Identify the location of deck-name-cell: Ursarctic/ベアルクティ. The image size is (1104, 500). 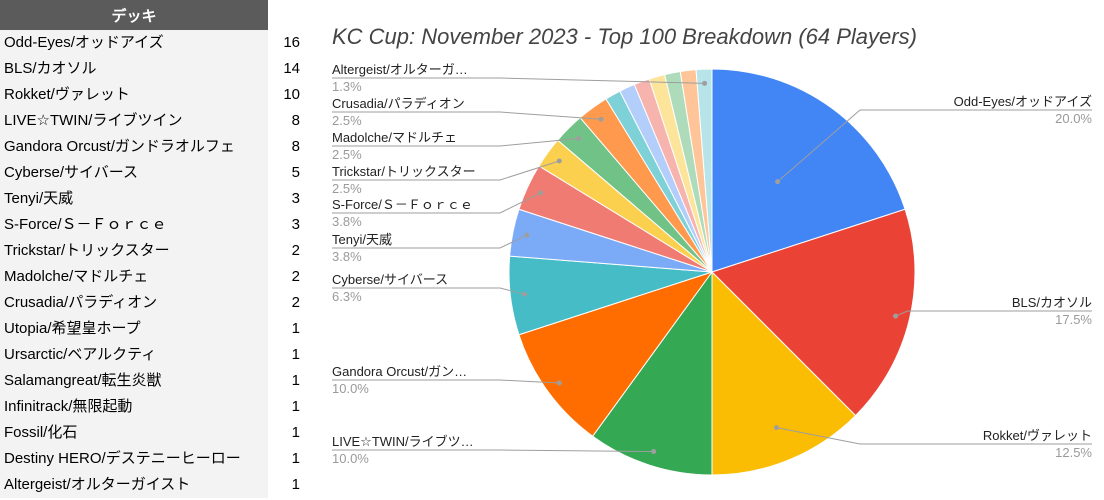
(134, 355).